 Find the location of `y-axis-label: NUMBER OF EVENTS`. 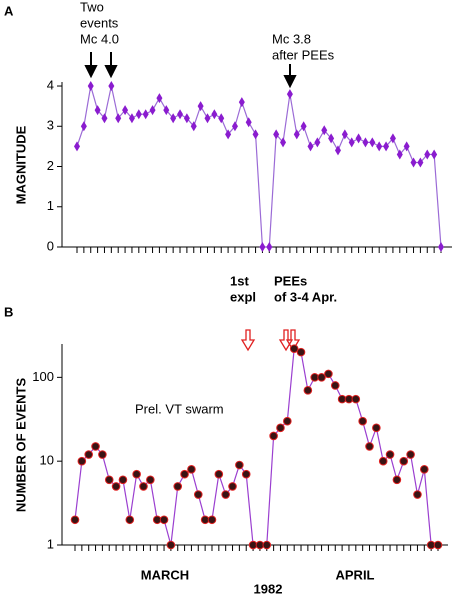

y-axis-label: NUMBER OF EVENTS is located at coordinates (20, 445).